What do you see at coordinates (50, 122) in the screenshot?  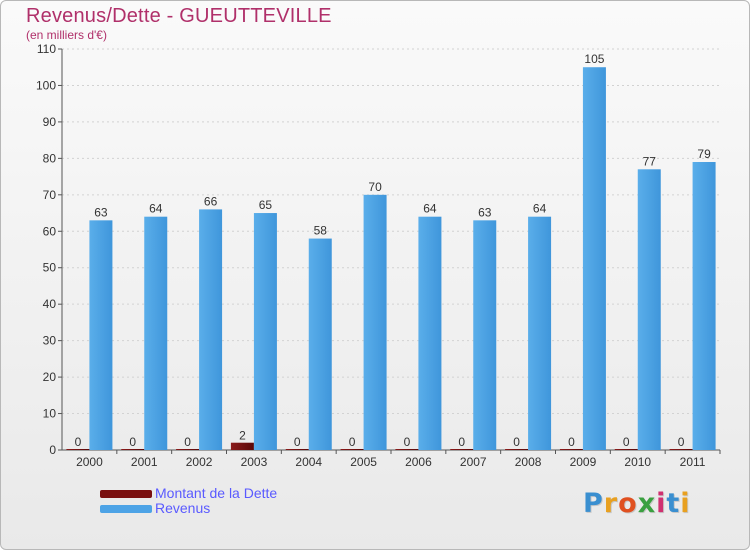 I see `y-tick-label: 90` at bounding box center [50, 122].